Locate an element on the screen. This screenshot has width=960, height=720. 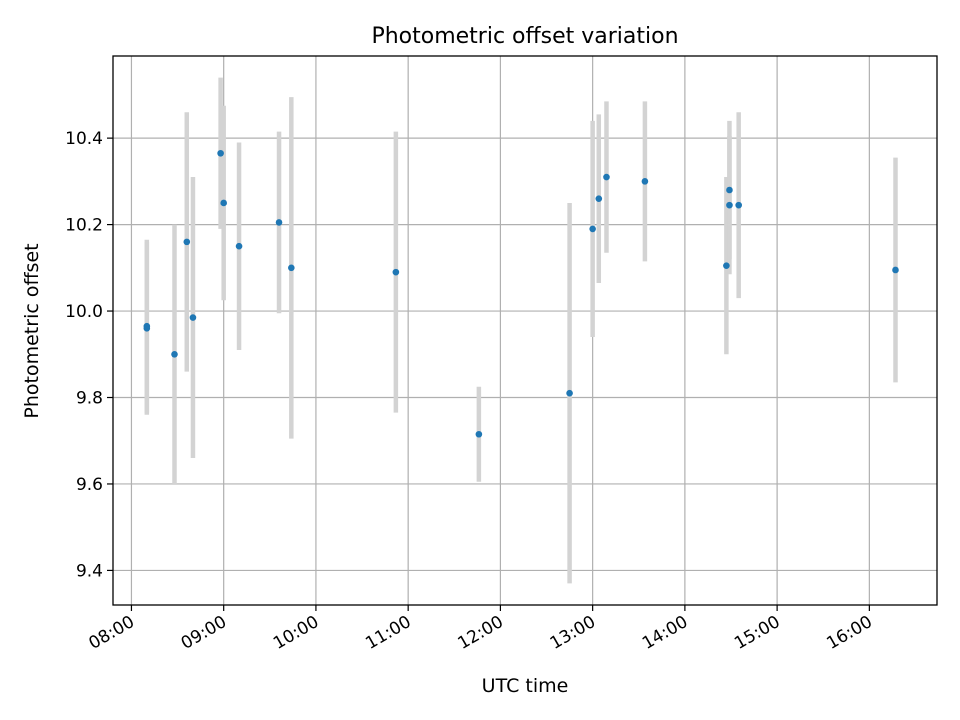
y-axis-ticks: 9.4 9.6 9.8 10.0 10.2 10.4 is located at coordinates (89, 355).